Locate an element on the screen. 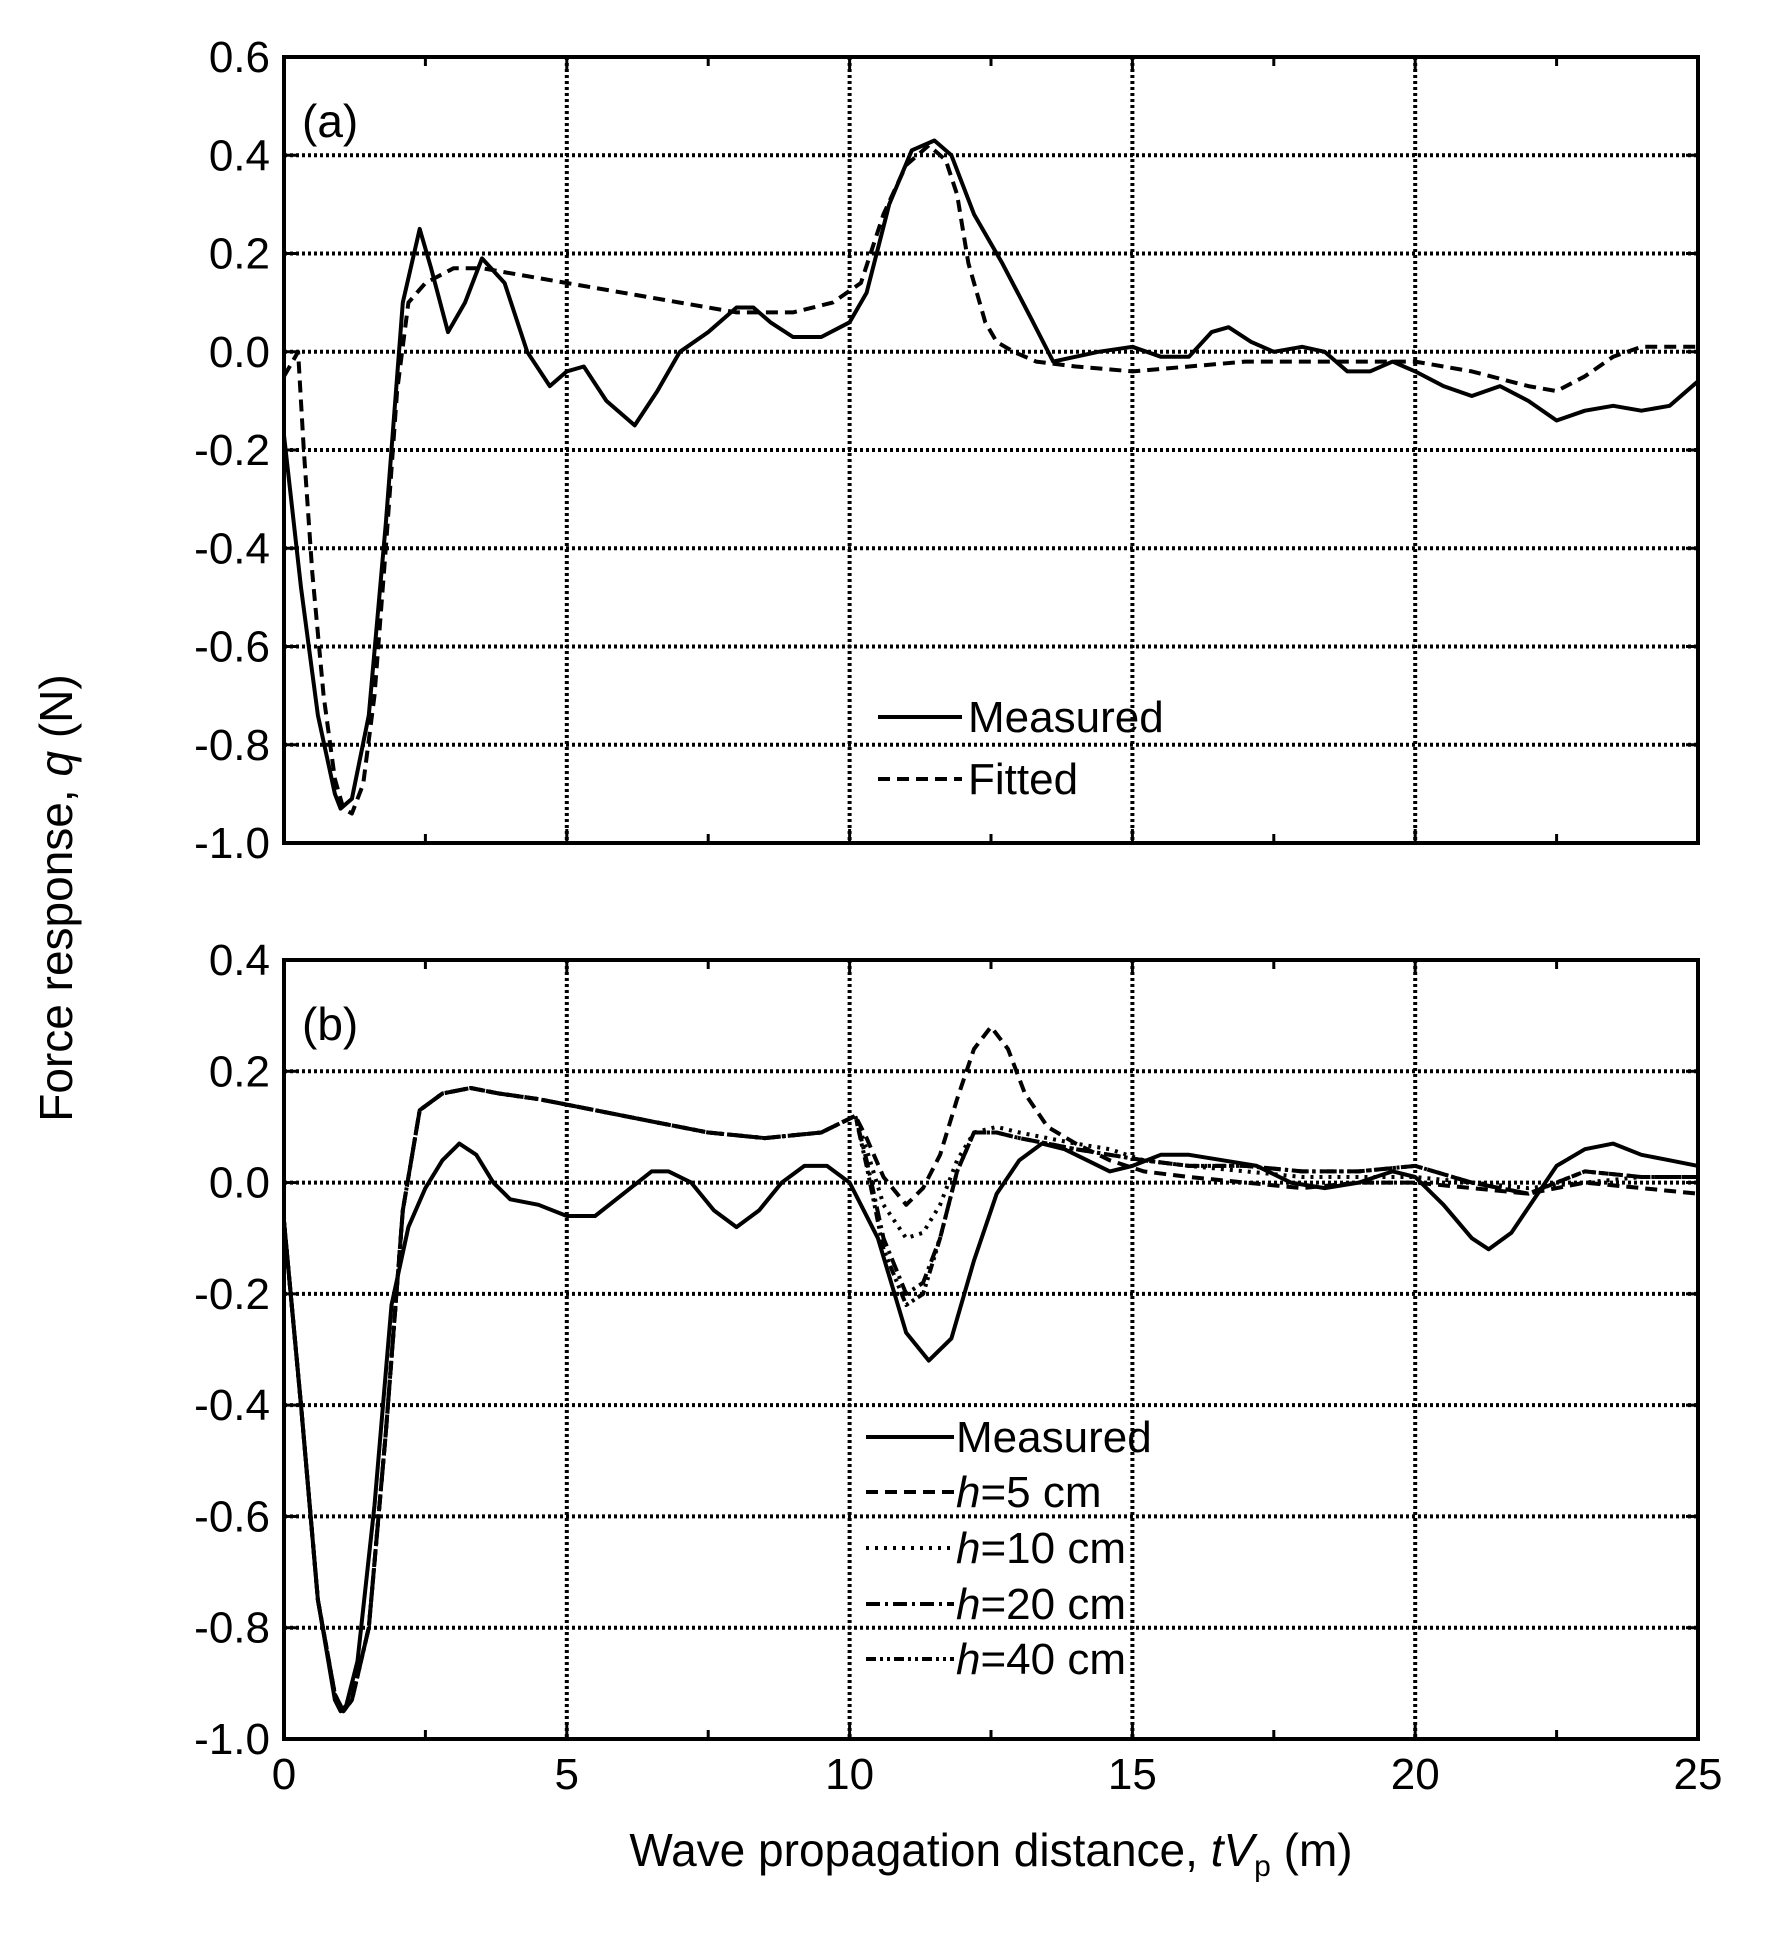 The width and height of the screenshot is (1776, 1941). legend-b-h20-label: h=20 cm is located at coordinates (1041, 1604).